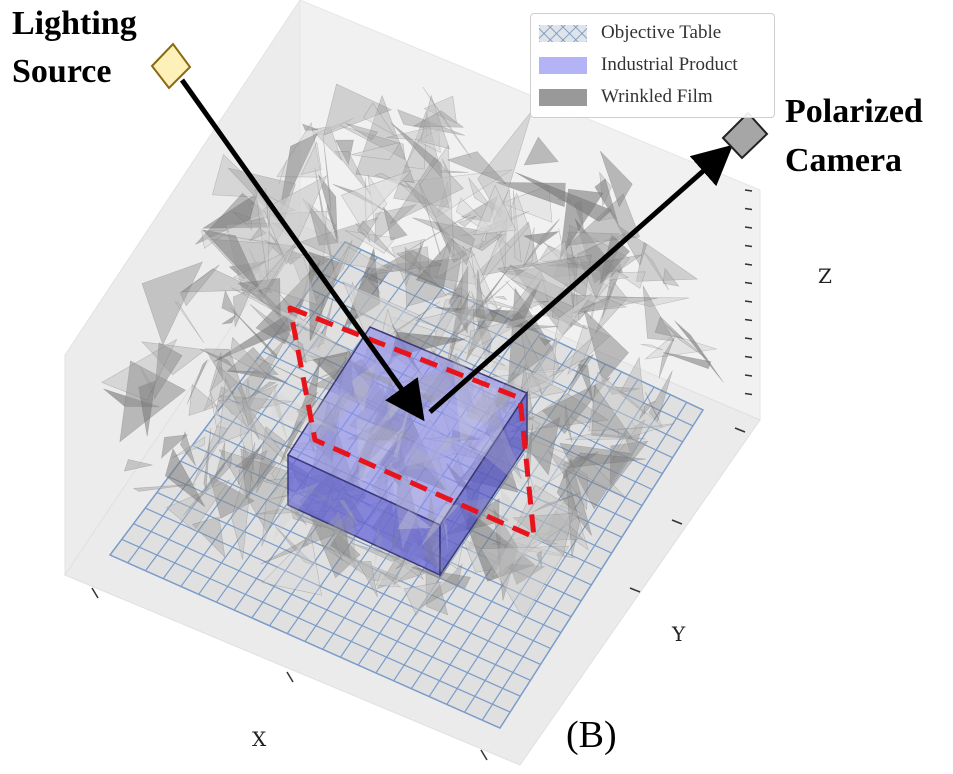  I want to click on legend-label: Wrinkled Film, so click(657, 96).